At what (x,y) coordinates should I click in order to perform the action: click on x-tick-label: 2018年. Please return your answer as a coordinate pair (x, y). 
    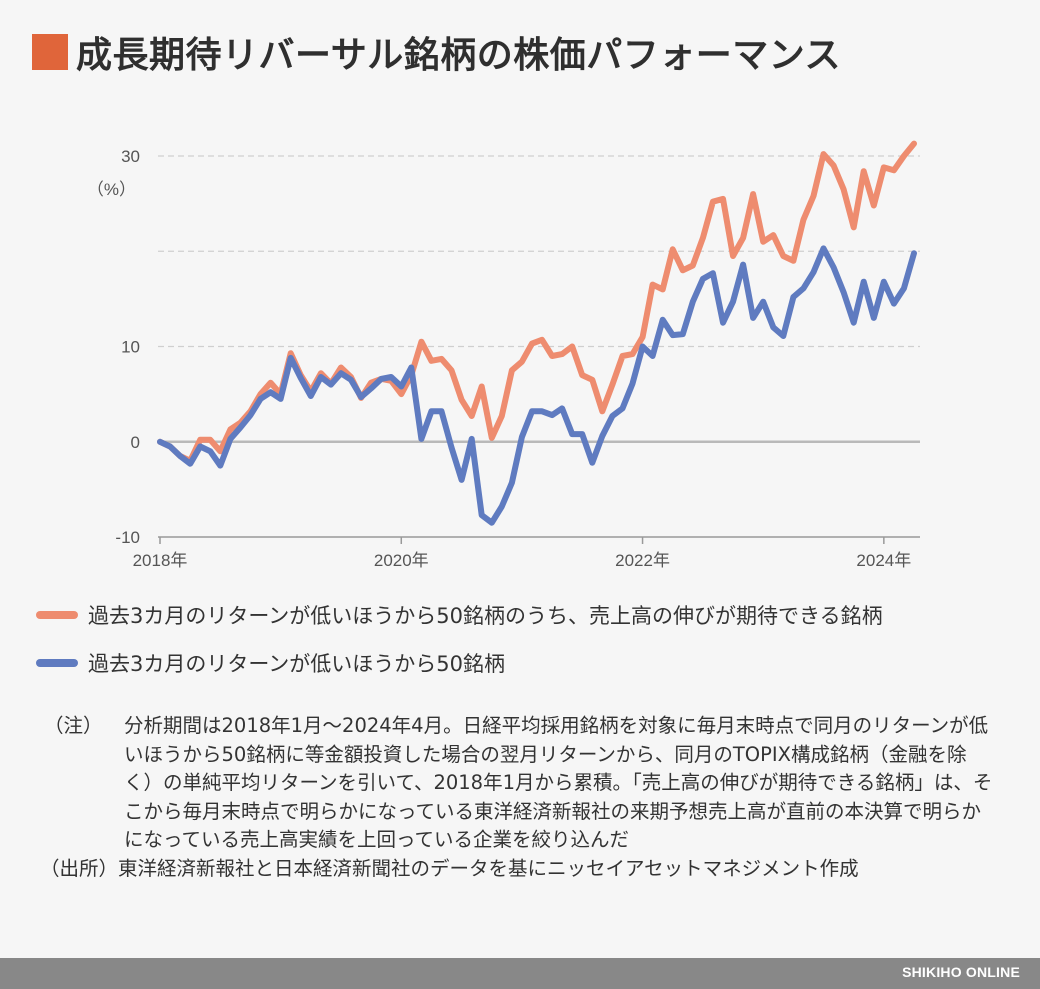
    Looking at the image, I should click on (160, 560).